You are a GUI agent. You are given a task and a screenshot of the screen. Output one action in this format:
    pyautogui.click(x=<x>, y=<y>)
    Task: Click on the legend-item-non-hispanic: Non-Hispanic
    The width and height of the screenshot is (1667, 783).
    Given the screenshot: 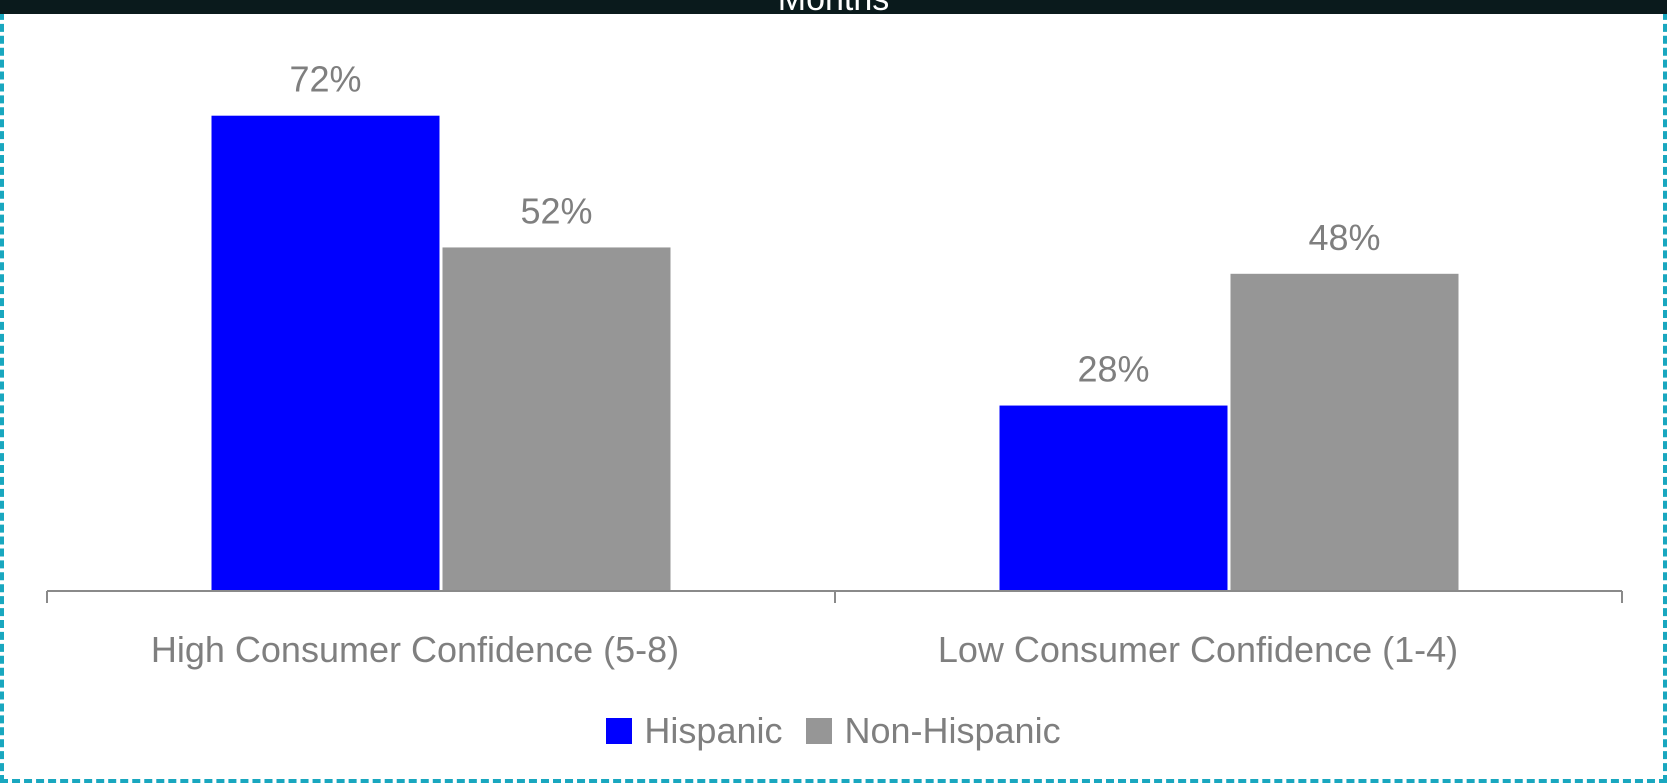 What is the action you would take?
    pyautogui.click(x=933, y=731)
    